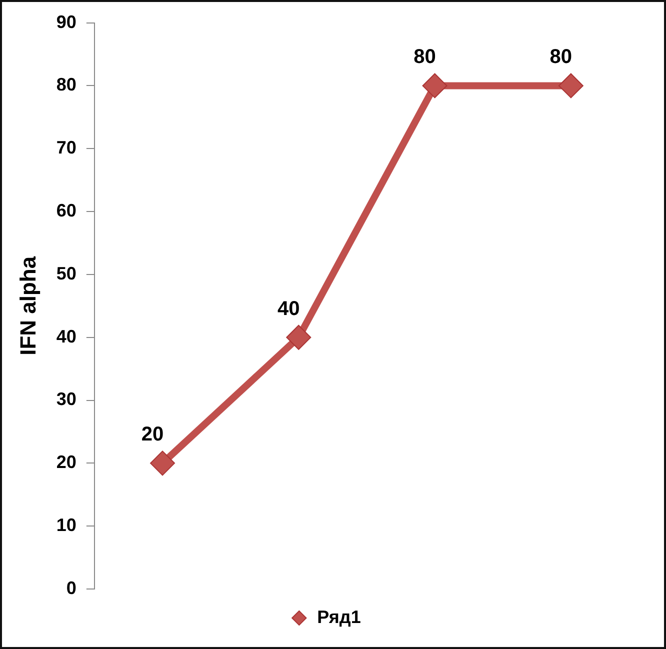  I want to click on y-axis-title: IFN alpha, so click(27, 306).